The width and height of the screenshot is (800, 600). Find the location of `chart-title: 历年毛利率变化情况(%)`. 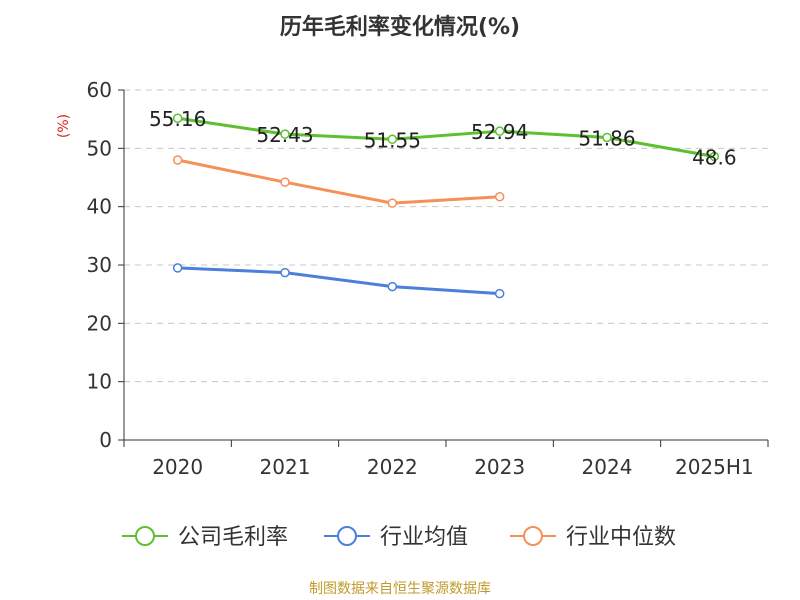

chart-title: 历年毛利率变化情况(%) is located at coordinates (400, 27).